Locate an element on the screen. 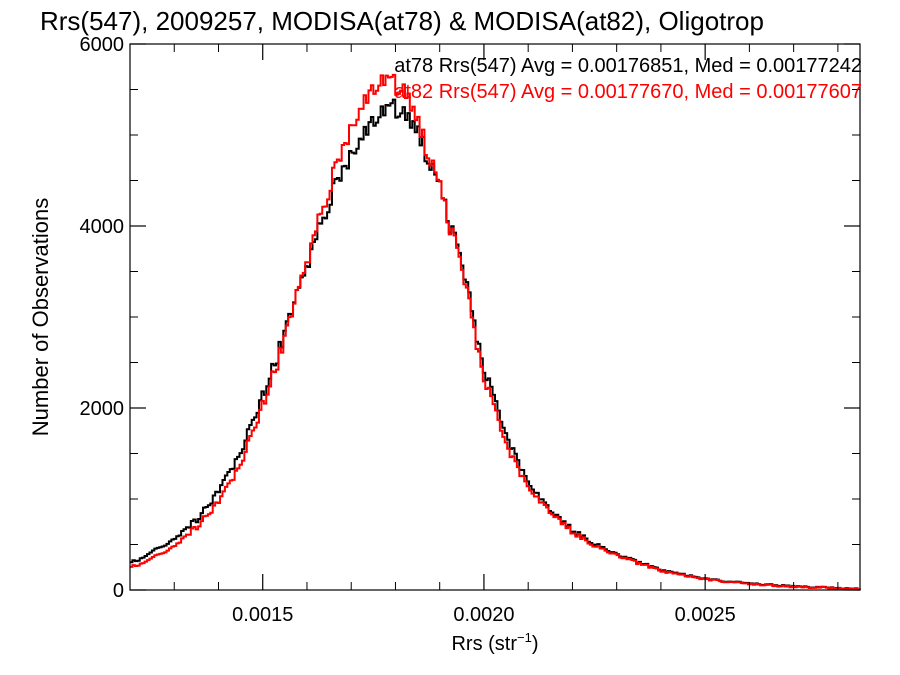 This screenshot has width=900, height=675. y-axis-label: Number of Observations is located at coordinates (40, 317).